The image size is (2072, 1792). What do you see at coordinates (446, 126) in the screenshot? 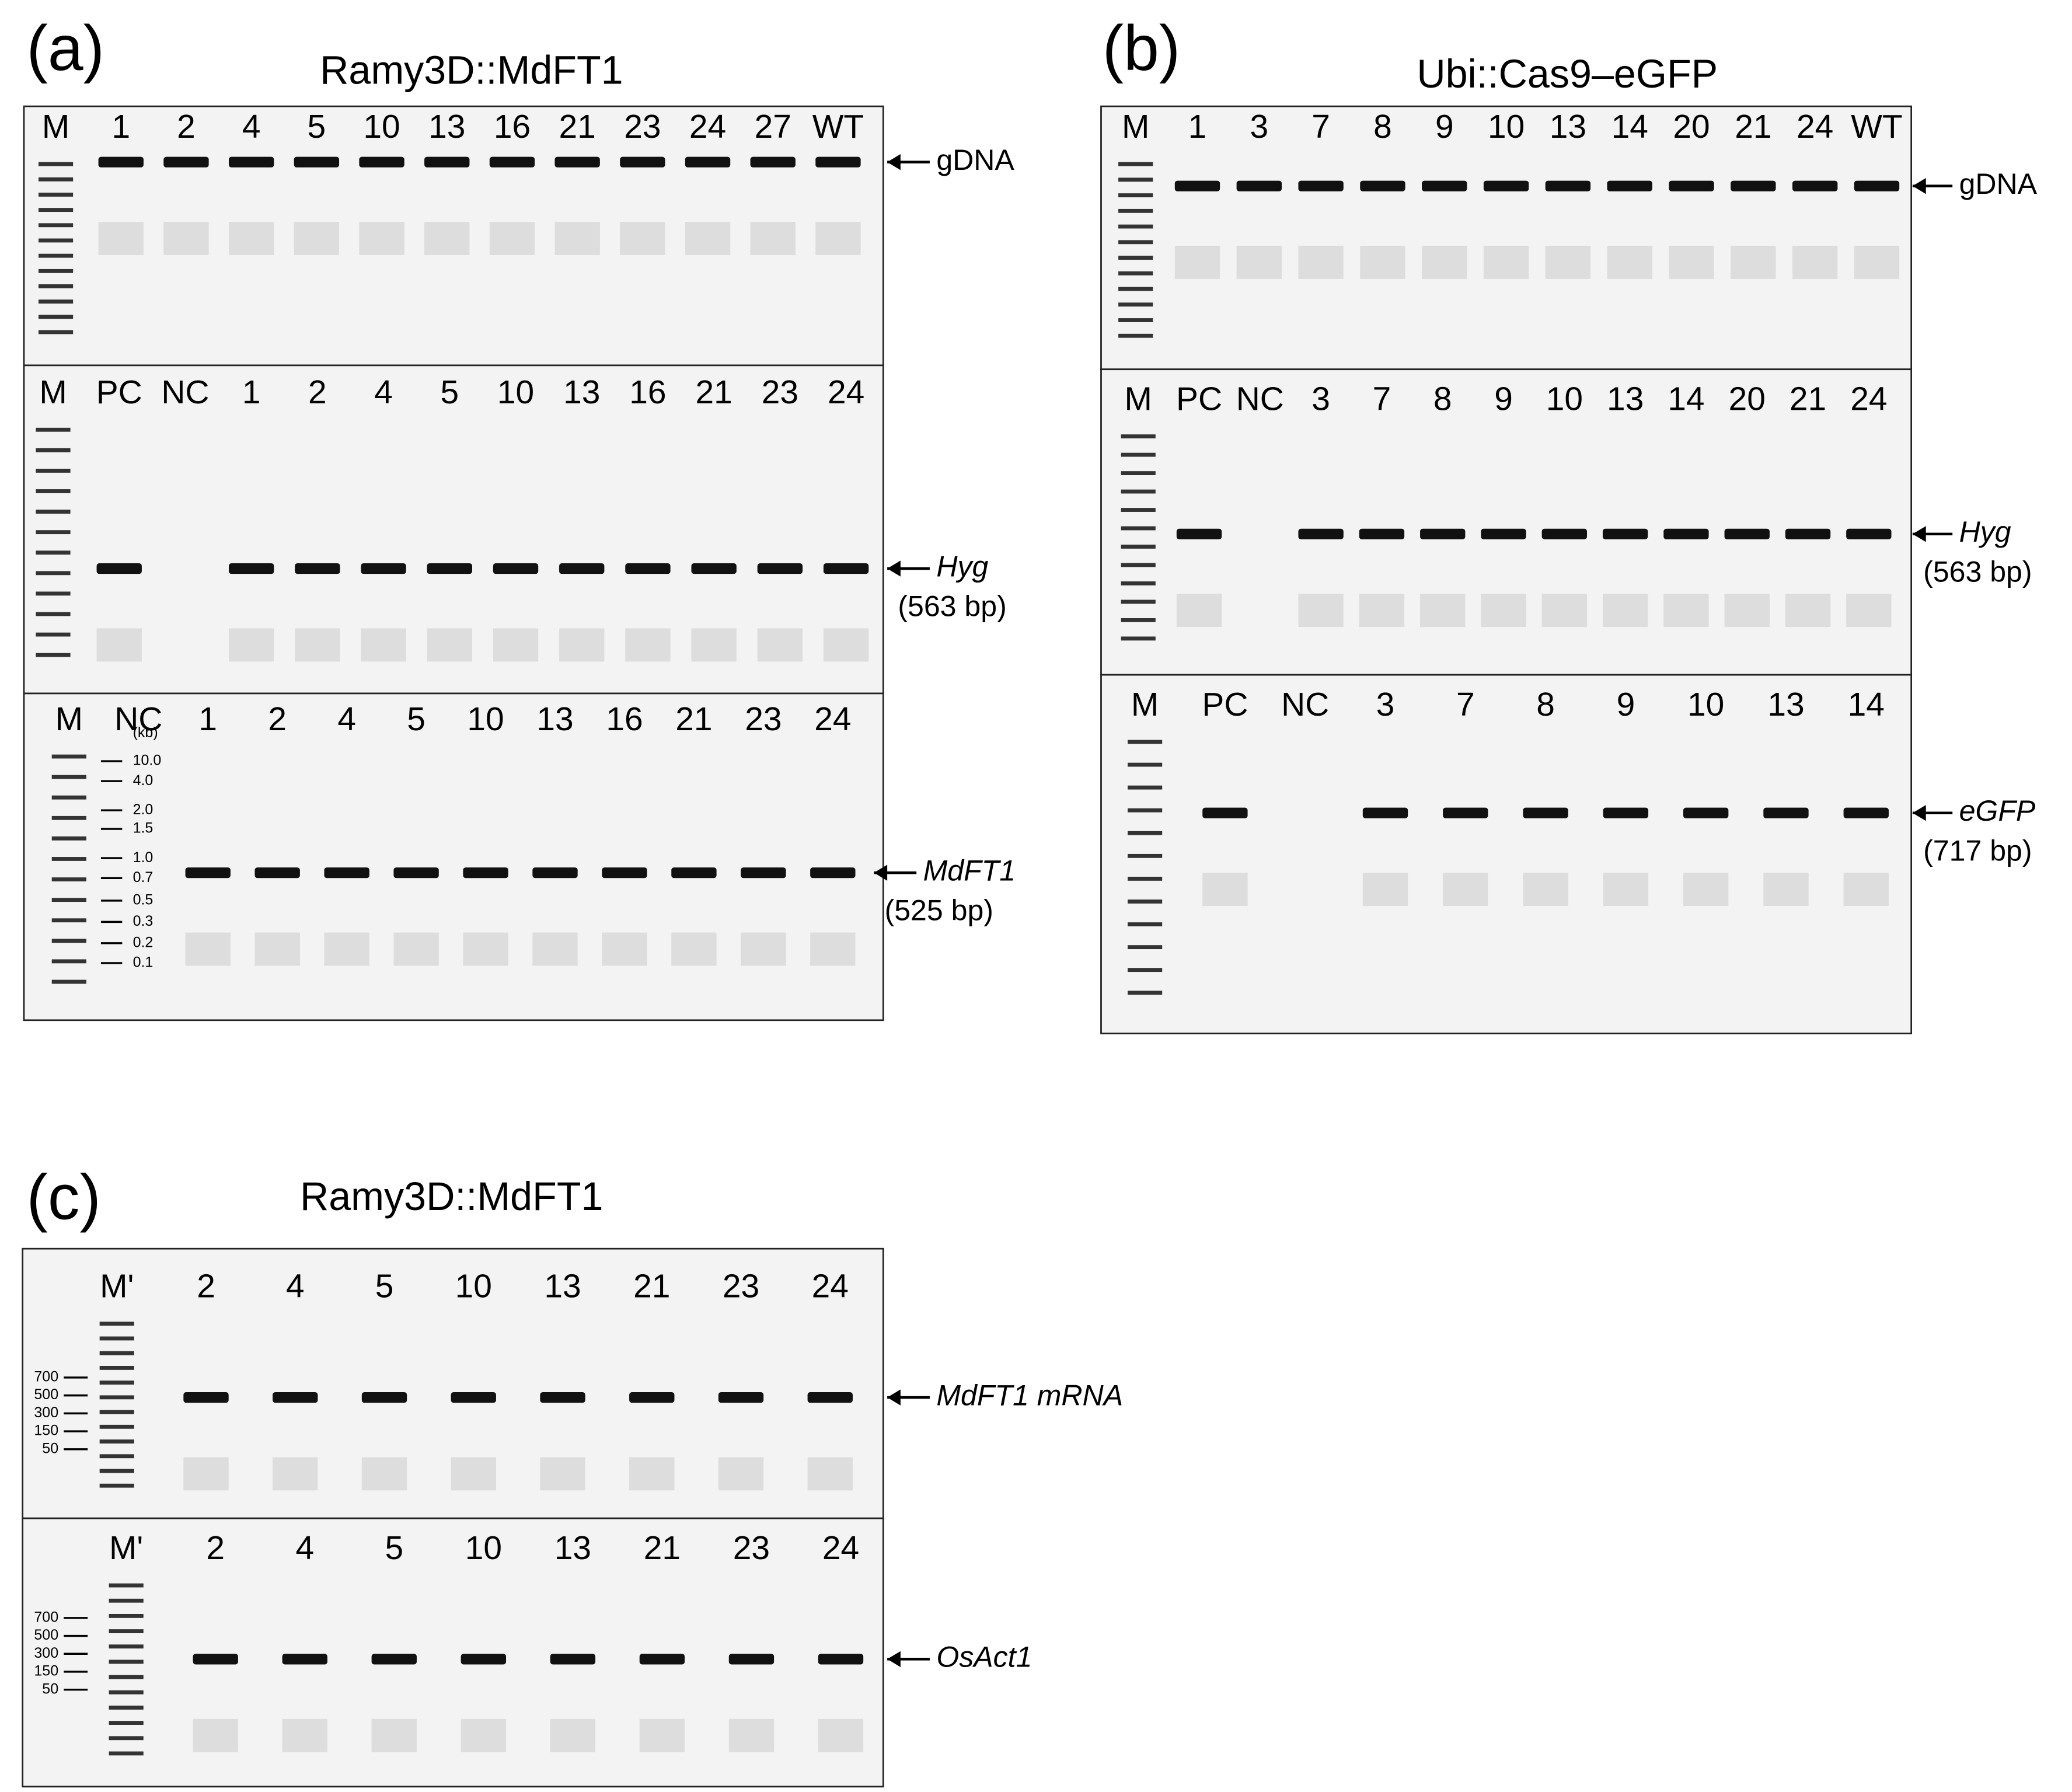
I see `lane-label: 13` at bounding box center [446, 126].